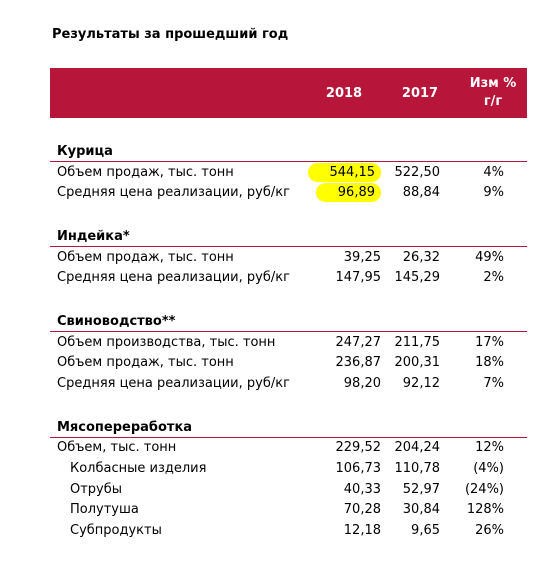 Image resolution: width=542 pixels, height=563 pixels. What do you see at coordinates (417, 277) in the screenshot?
I see `cell-value: 145,29` at bounding box center [417, 277].